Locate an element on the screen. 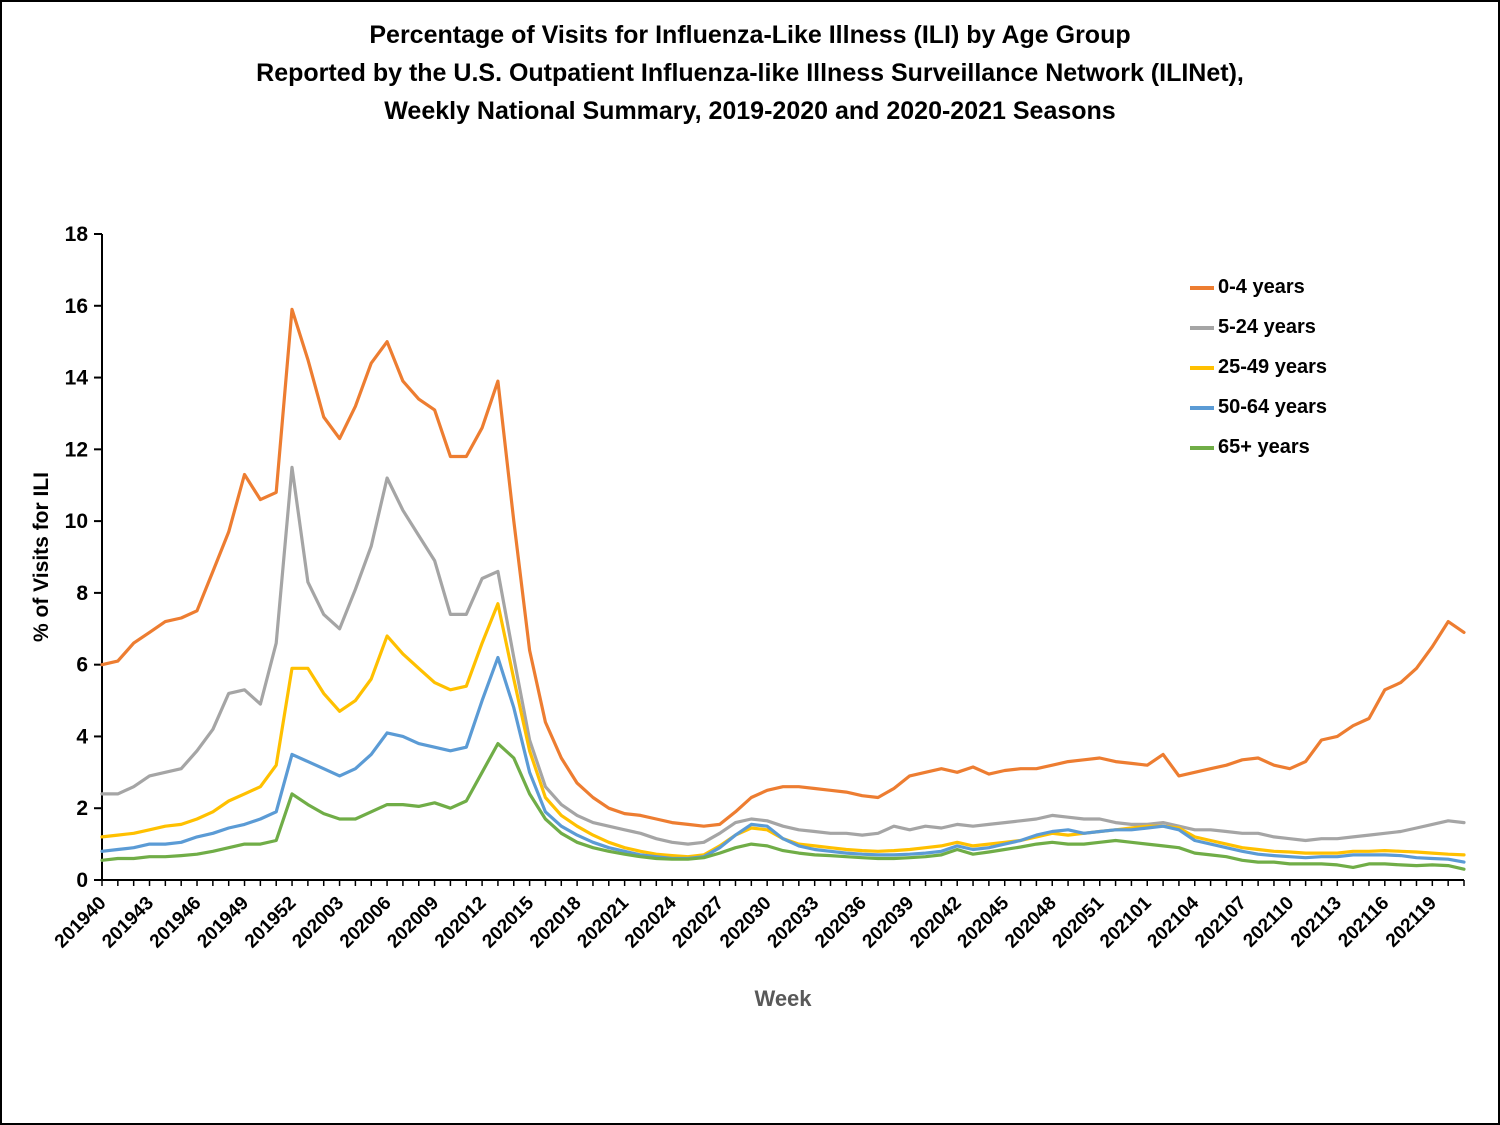 The image size is (1500, 1125). x-tick-label: 202006 is located at coordinates (366, 923).